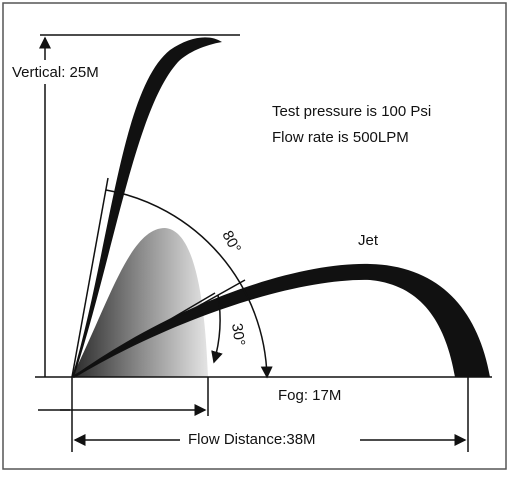  What do you see at coordinates (55, 72) in the screenshot?
I see `vertical-label: Vertical: 25M` at bounding box center [55, 72].